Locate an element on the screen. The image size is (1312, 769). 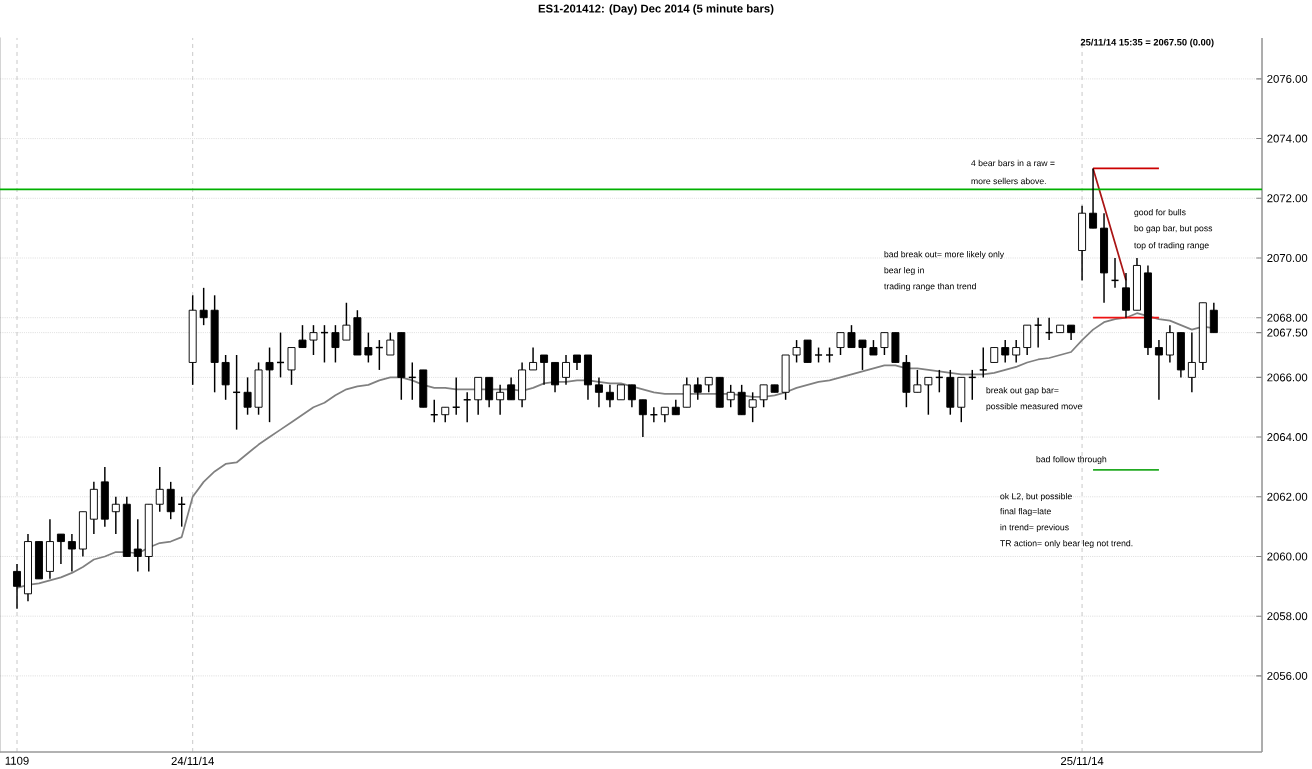
annotation: bear leg in is located at coordinates (904, 271).